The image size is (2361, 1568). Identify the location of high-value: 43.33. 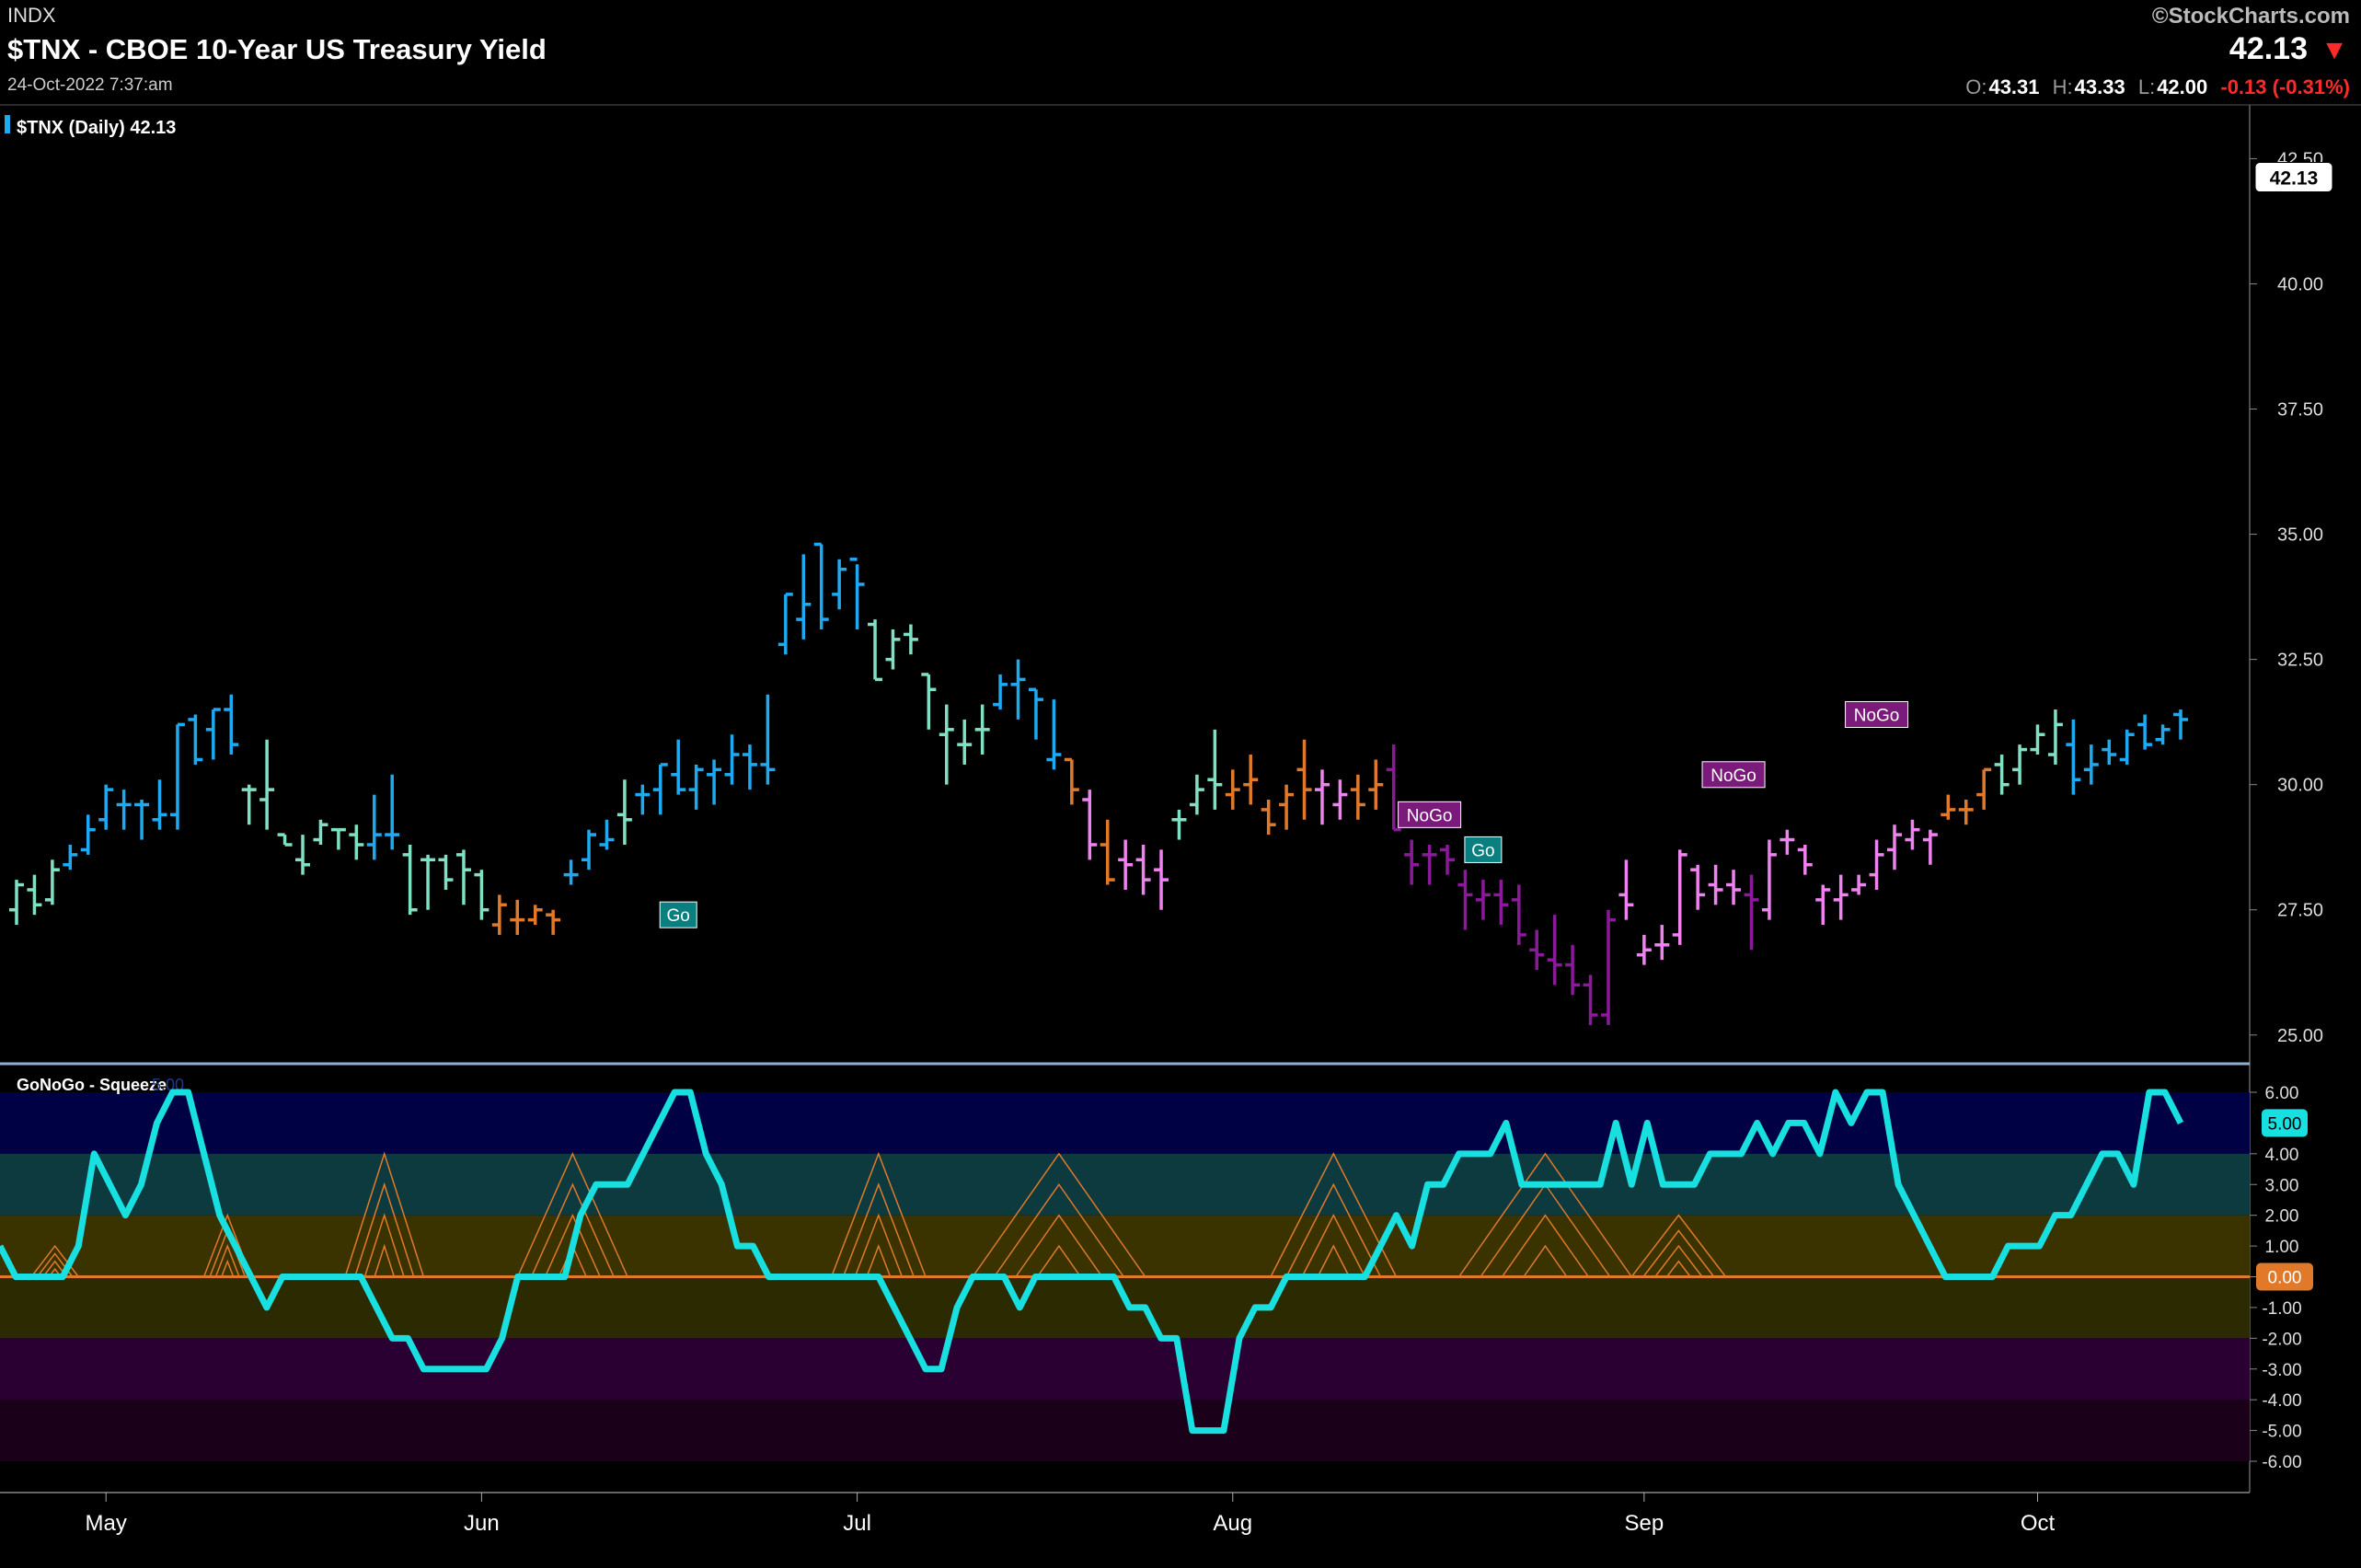
(2099, 86).